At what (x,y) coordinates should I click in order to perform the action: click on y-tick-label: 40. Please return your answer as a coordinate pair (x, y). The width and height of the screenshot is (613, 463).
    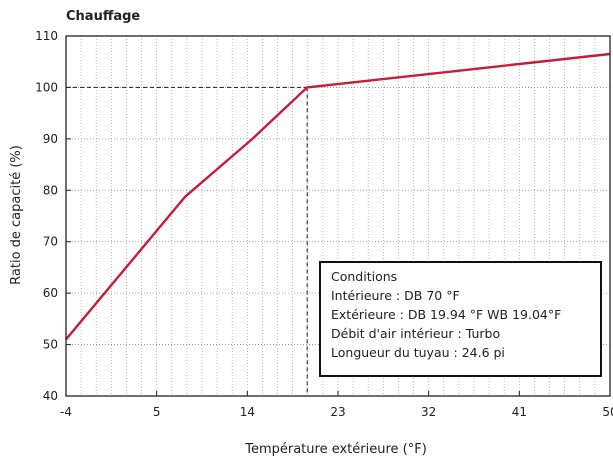
    Looking at the image, I should click on (50, 396).